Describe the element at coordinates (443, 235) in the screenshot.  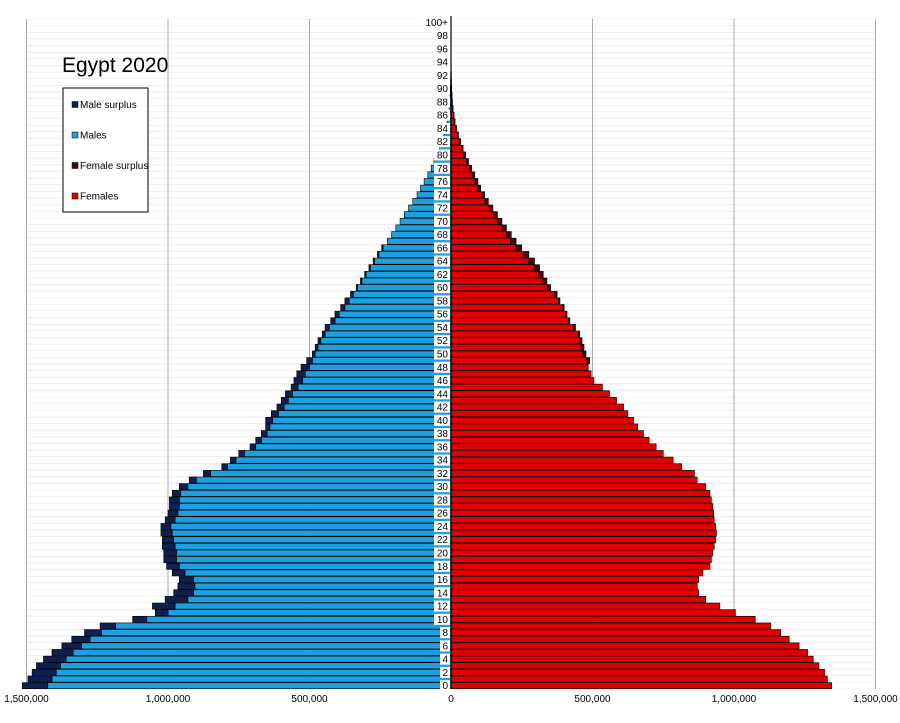
I see `age-tick-label: 68` at that location.